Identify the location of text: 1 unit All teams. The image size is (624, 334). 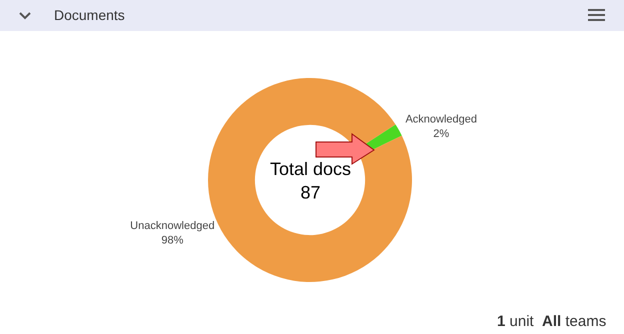
(551, 321).